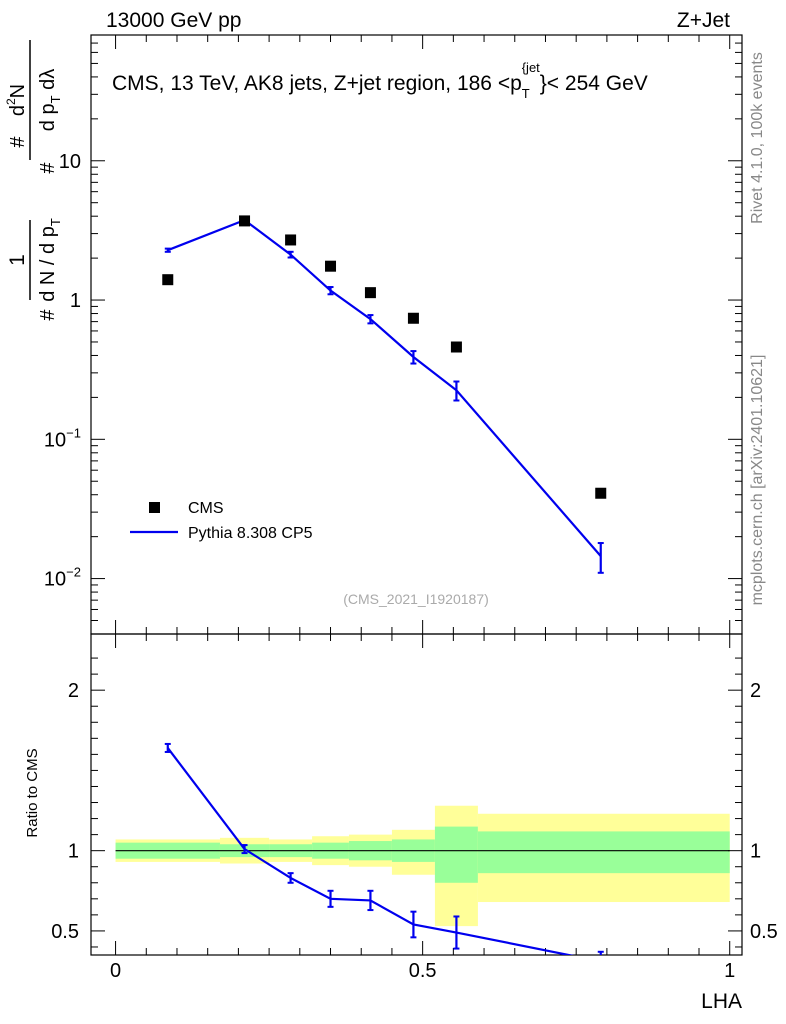 This screenshot has width=786, height=1024. Describe the element at coordinates (50, 100) in the screenshot. I see `svg-text: d pT dλ` at that location.